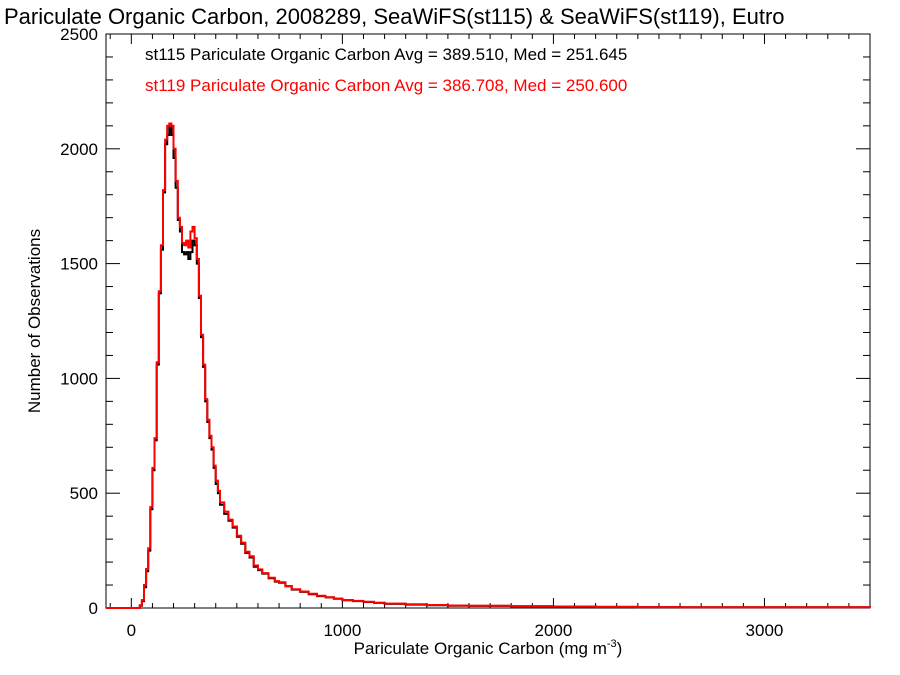 The width and height of the screenshot is (900, 675). I want to click on y-tick-label: 1500, so click(79, 264).